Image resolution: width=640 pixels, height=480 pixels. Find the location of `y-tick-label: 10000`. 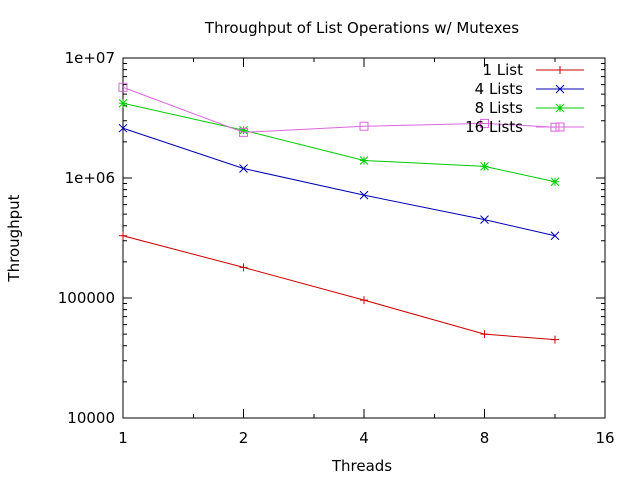

y-tick-label: 10000 is located at coordinates (91, 418).